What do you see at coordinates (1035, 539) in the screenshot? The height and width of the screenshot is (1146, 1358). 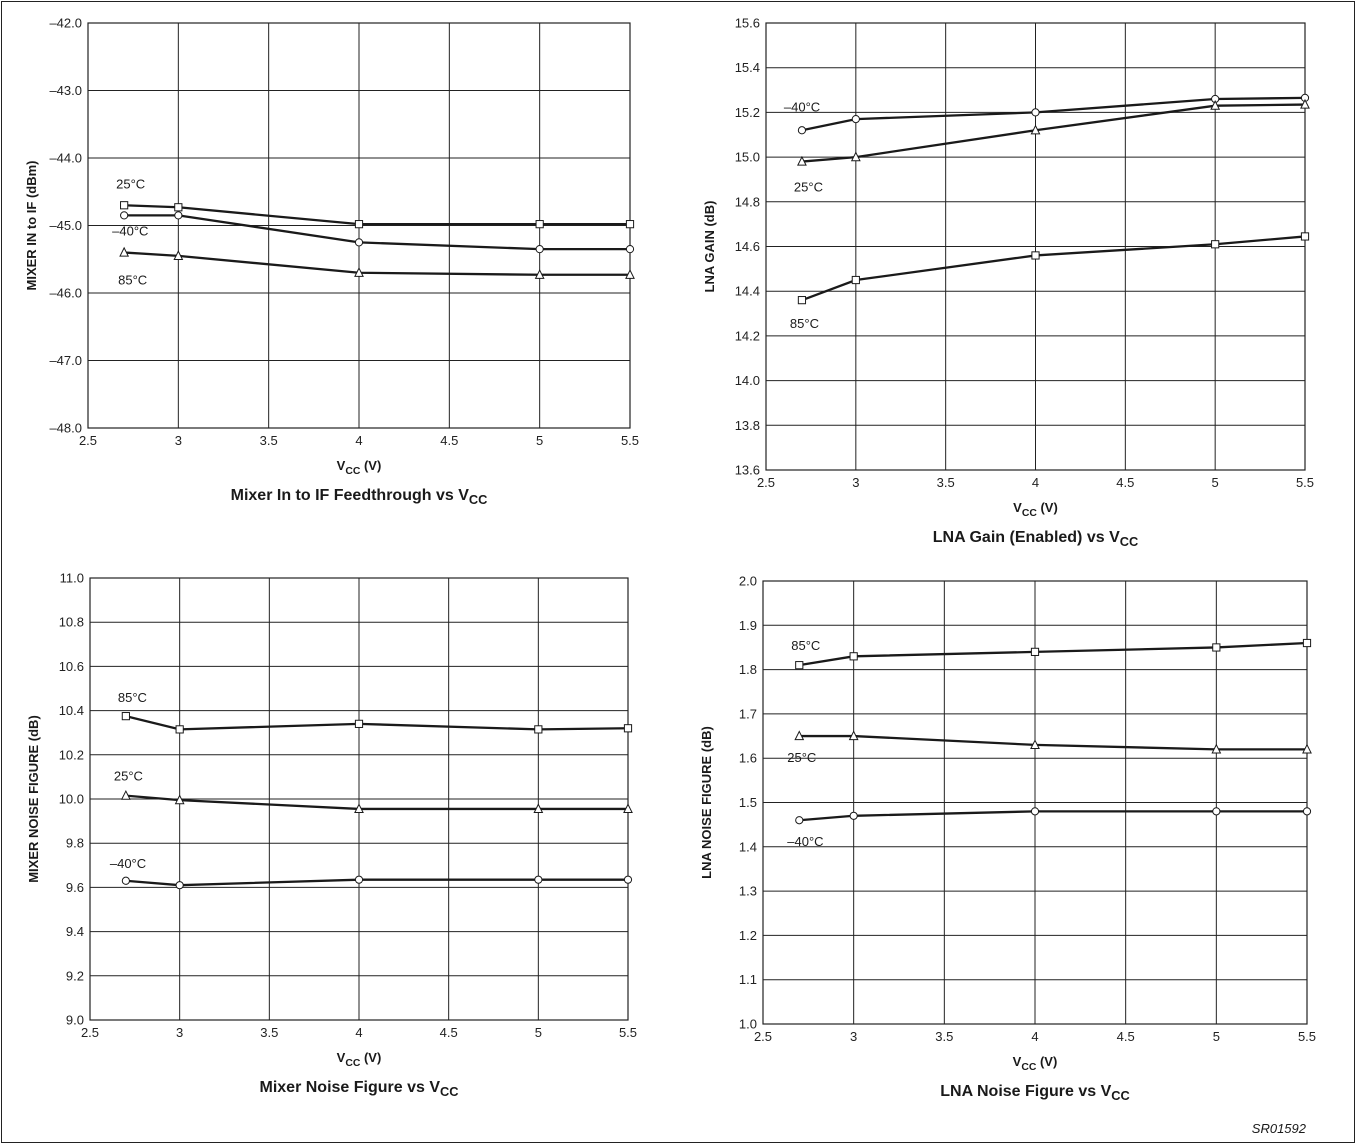 I see `chart-title: LNA Gain (Enabled) vs VCC` at bounding box center [1035, 539].